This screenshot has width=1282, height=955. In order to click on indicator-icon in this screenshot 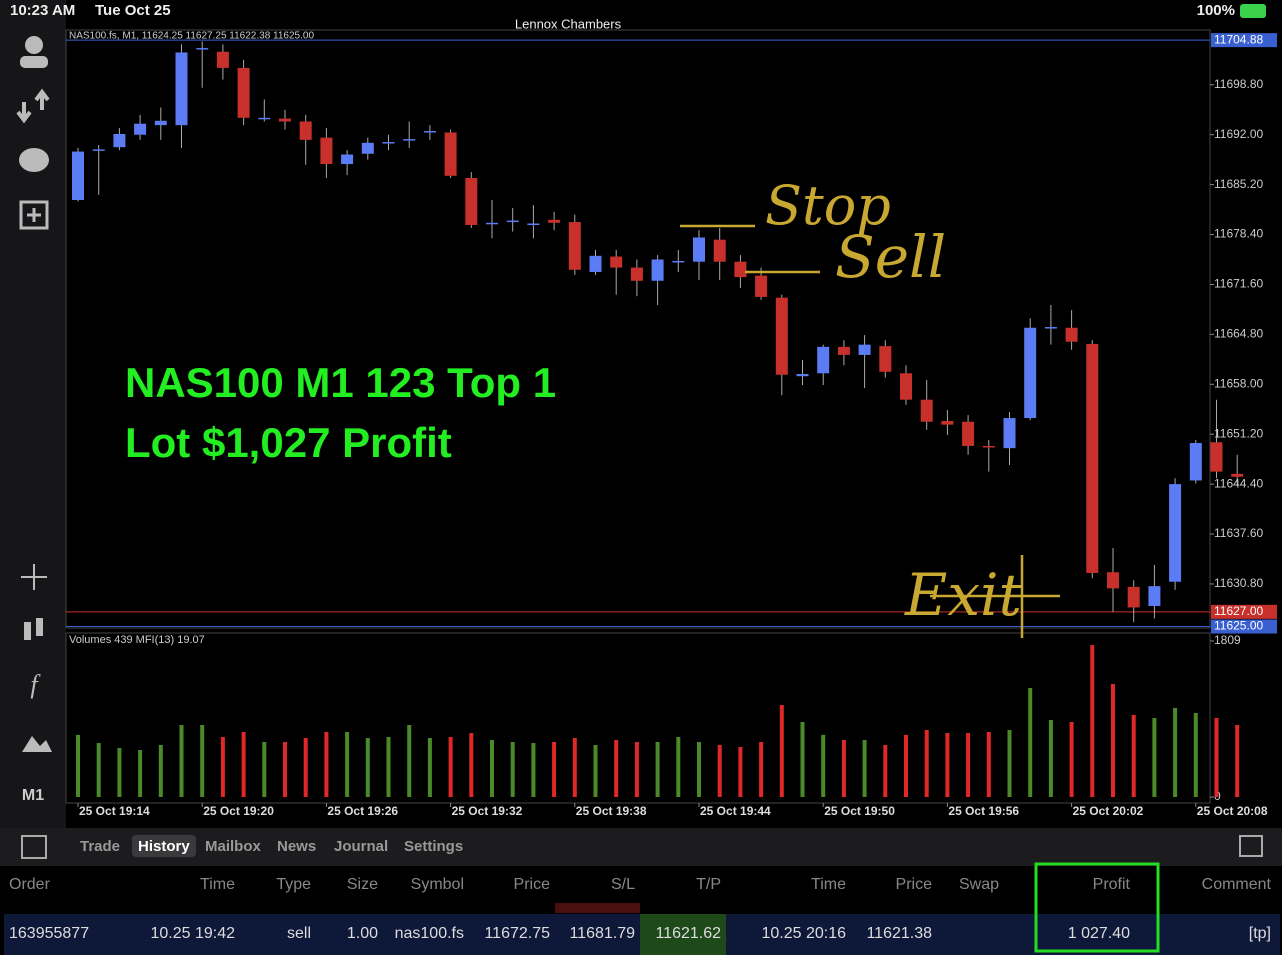, I will do `click(27, 631)`.